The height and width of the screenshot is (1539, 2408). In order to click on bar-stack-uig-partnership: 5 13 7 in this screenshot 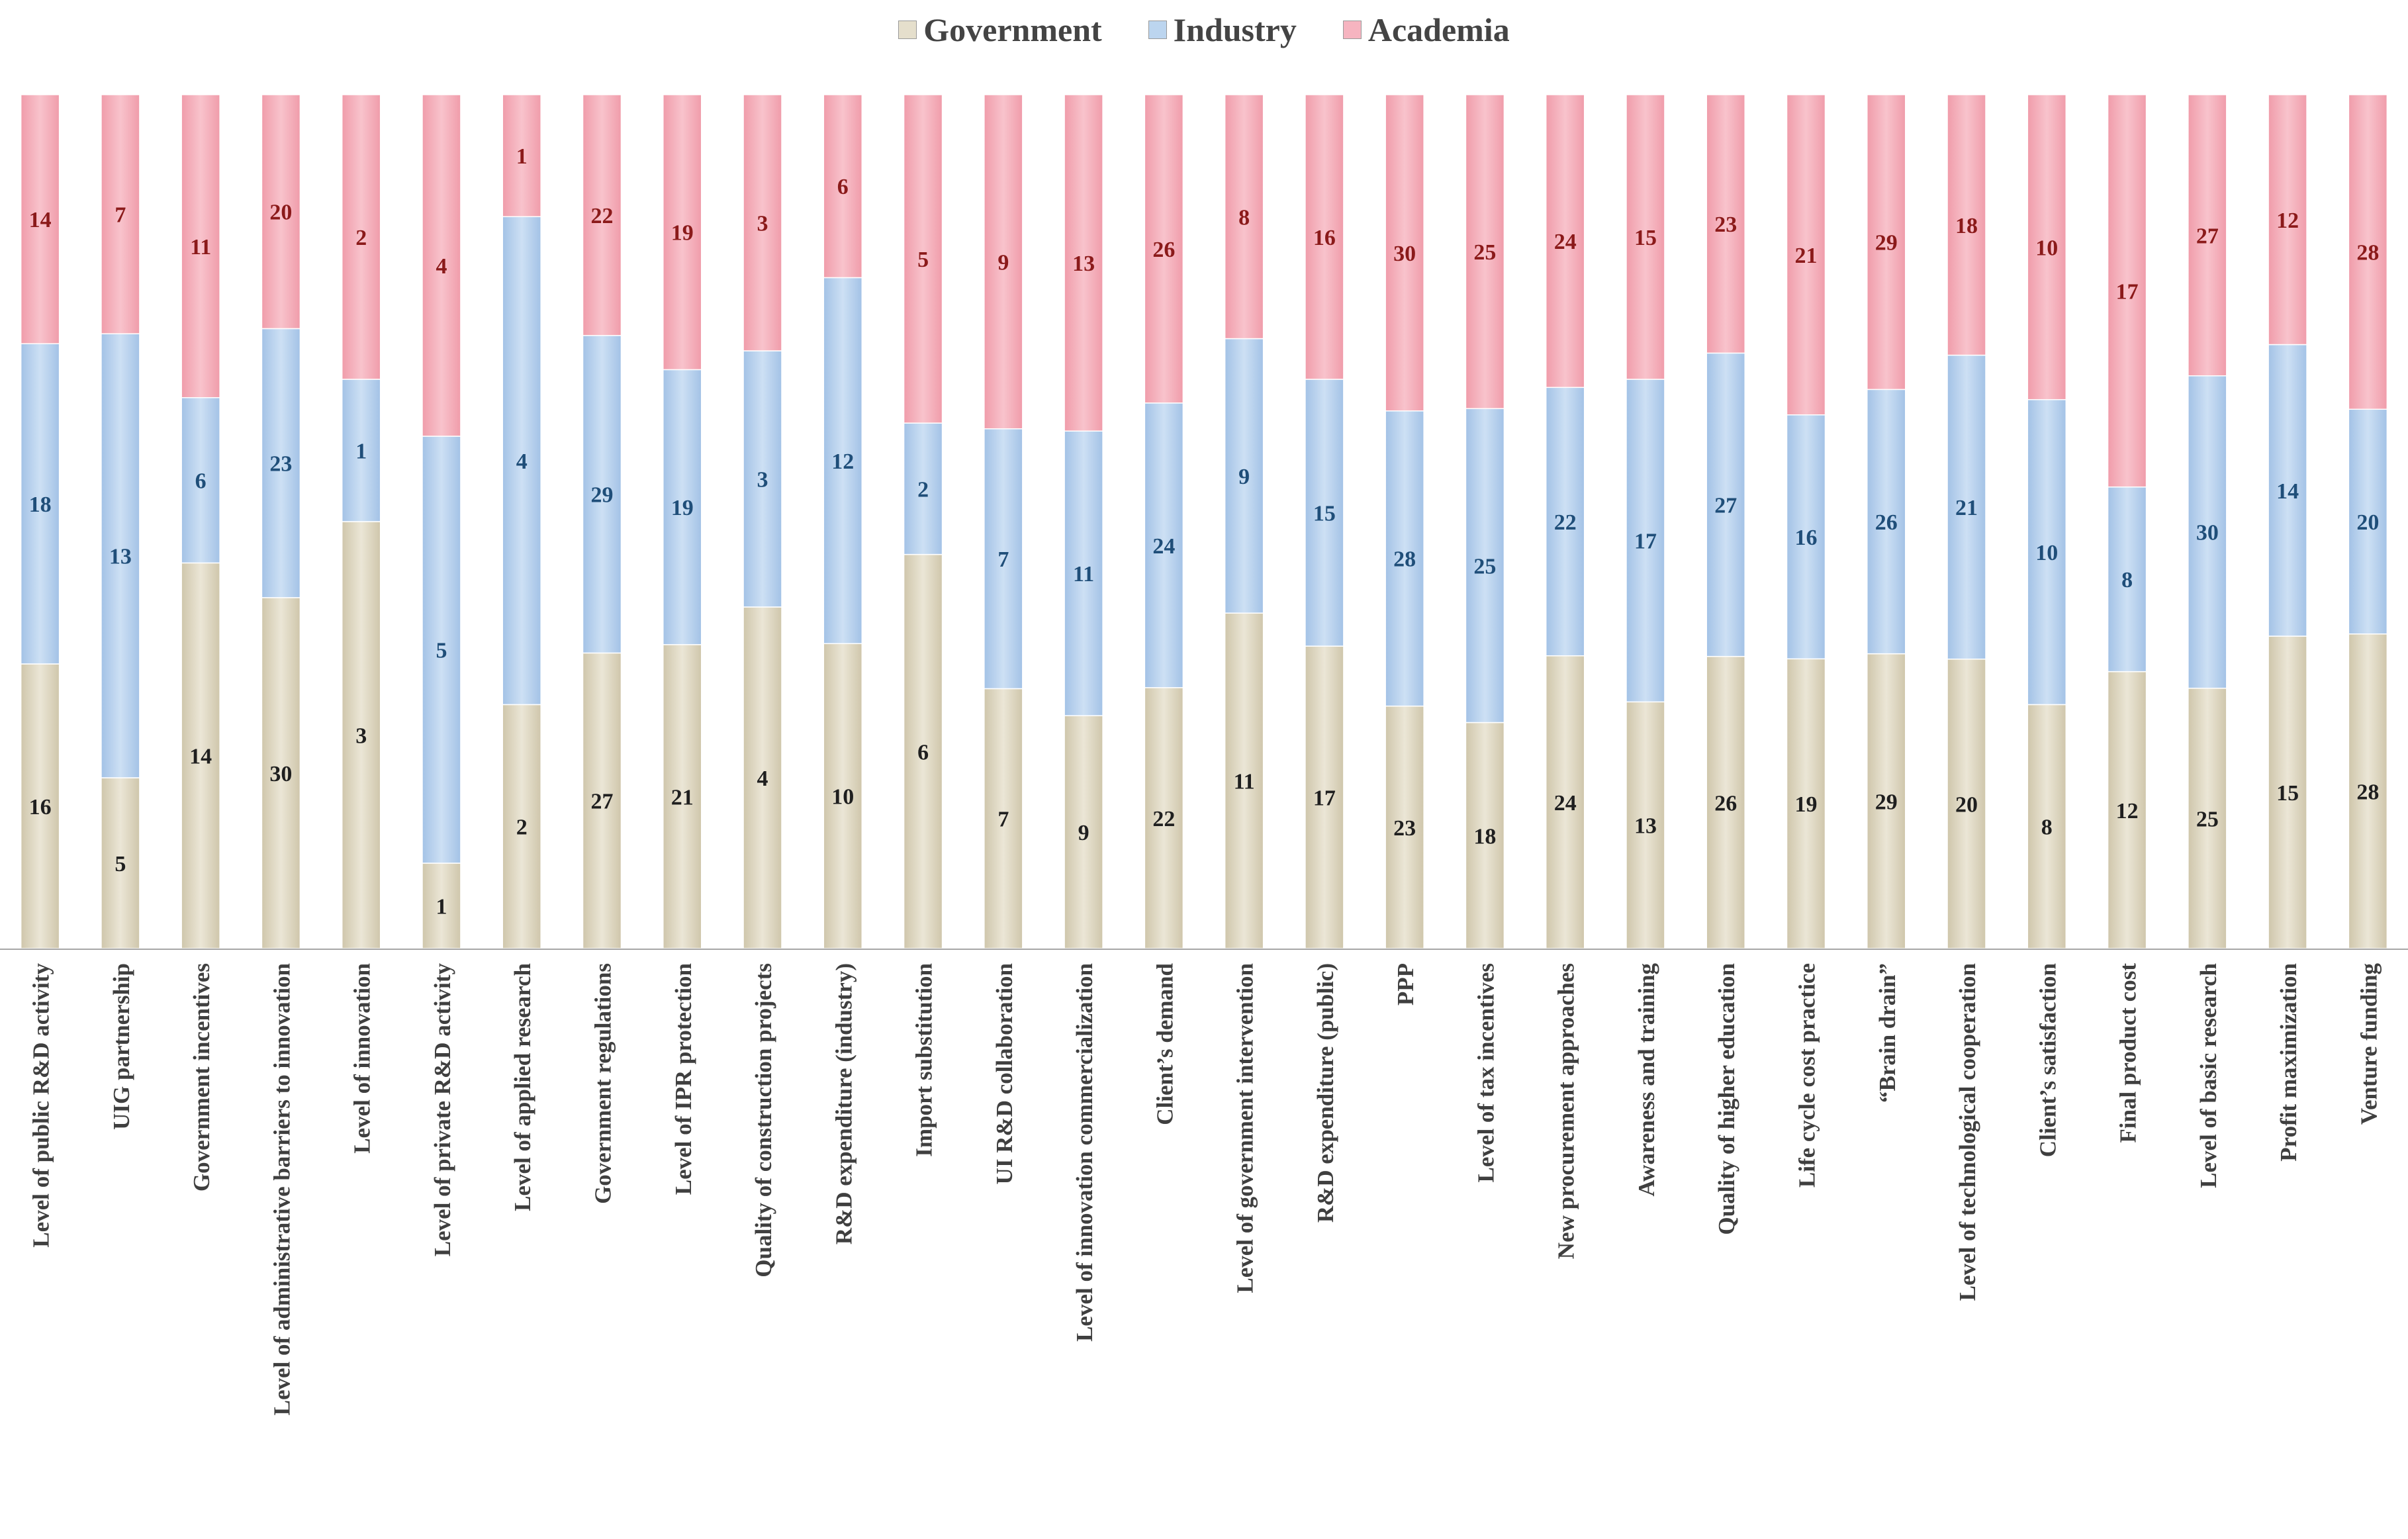, I will do `click(120, 522)`.